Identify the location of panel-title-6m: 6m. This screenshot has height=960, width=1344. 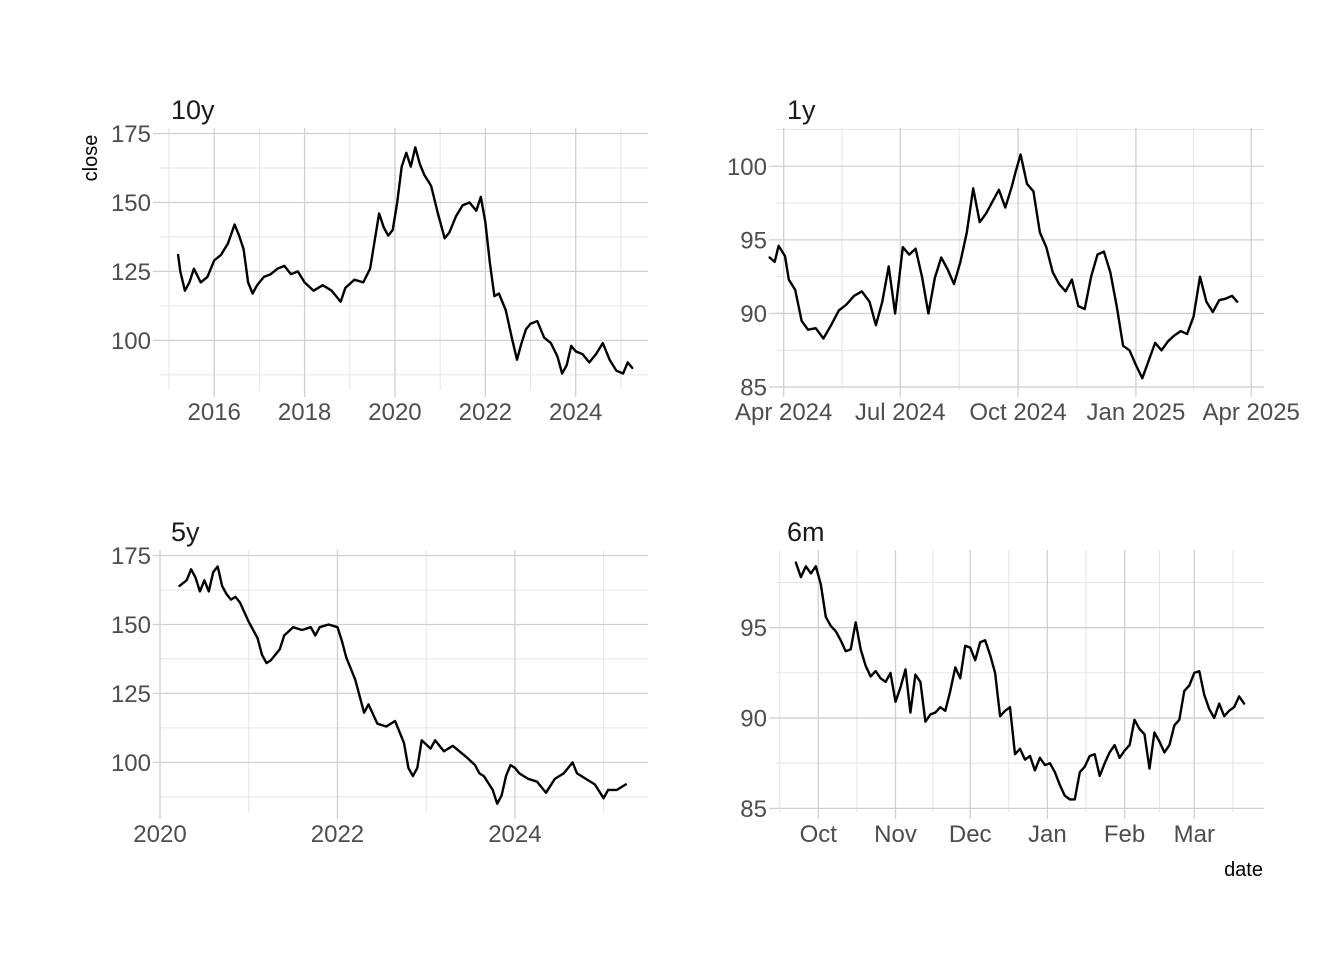
(806, 532).